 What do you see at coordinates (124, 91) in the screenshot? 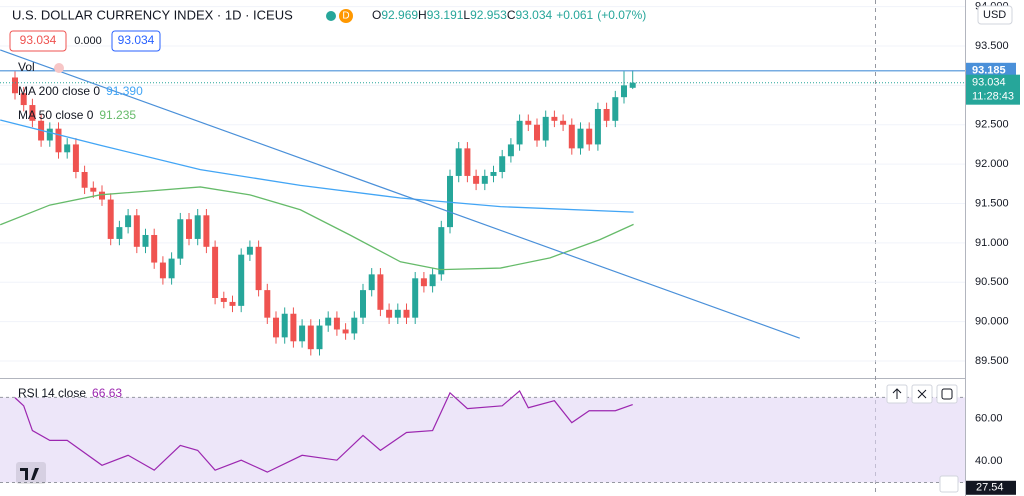
I see `legend-value: 91.390` at bounding box center [124, 91].